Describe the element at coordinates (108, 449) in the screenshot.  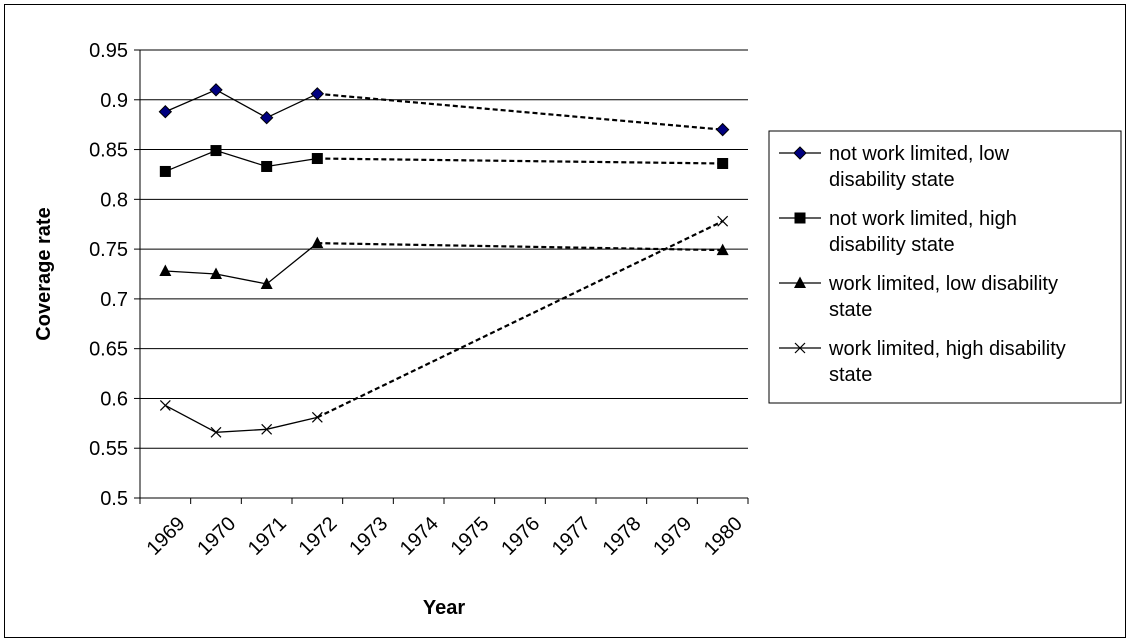
I see `y-tick-label: 0.55` at that location.